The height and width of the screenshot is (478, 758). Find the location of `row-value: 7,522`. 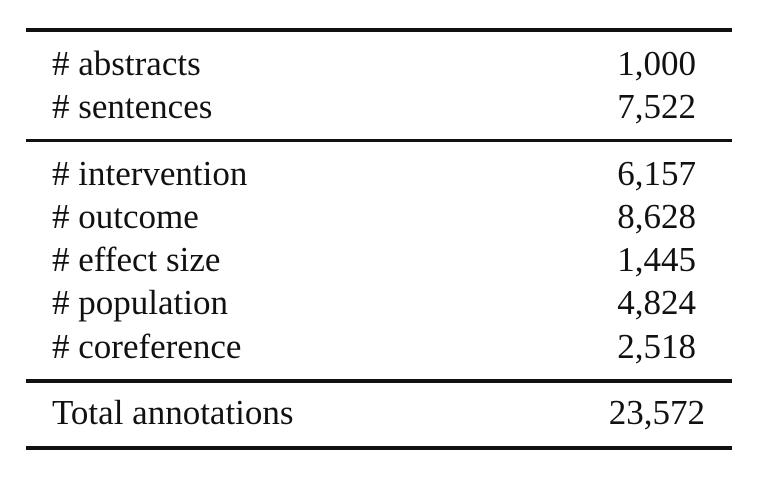

row-value: 7,522 is located at coordinates (656, 106).